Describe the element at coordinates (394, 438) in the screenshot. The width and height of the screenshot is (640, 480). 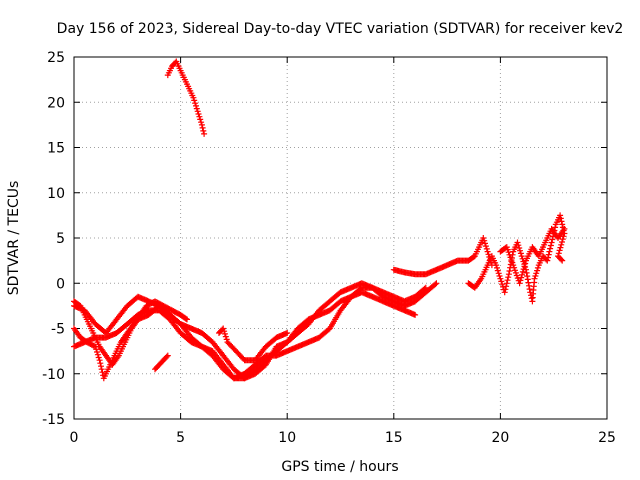
I see `x-tick-label: 15` at that location.